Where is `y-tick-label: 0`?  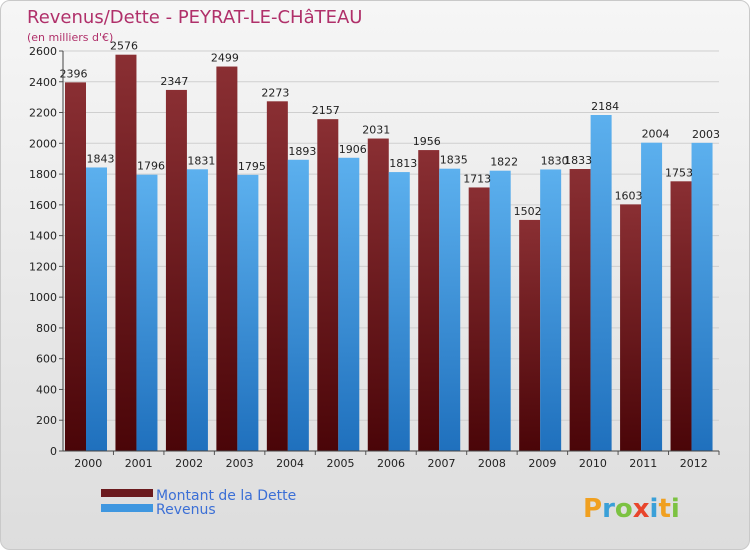
y-tick-label: 0 is located at coordinates (53, 451).